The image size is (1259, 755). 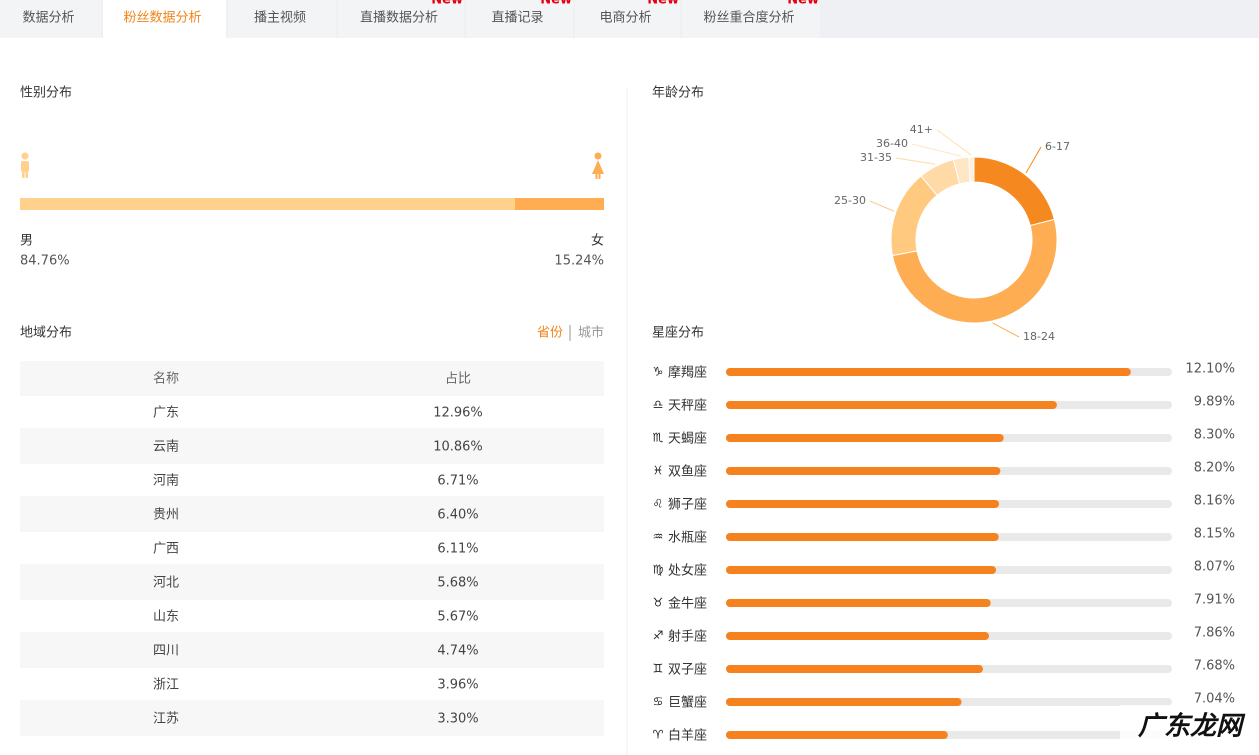 What do you see at coordinates (687, 571) in the screenshot?
I see `zodiac-name: 处女座` at bounding box center [687, 571].